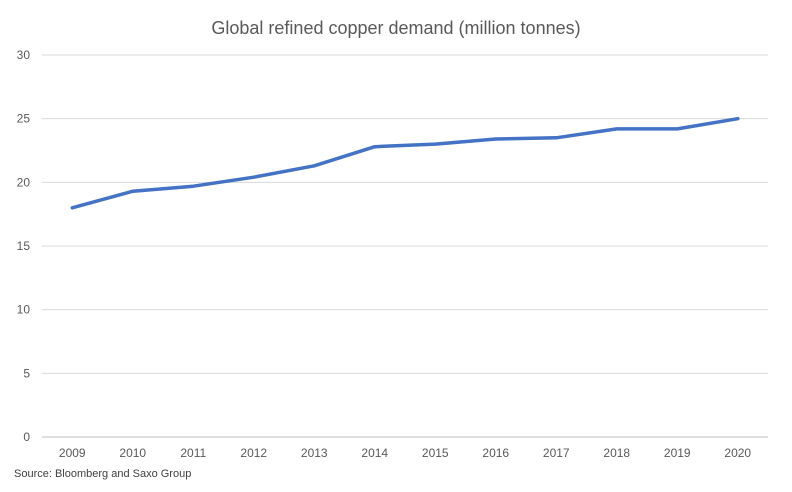 Image resolution: width=792 pixels, height=492 pixels. I want to click on y-tick-label: 30, so click(24, 55).